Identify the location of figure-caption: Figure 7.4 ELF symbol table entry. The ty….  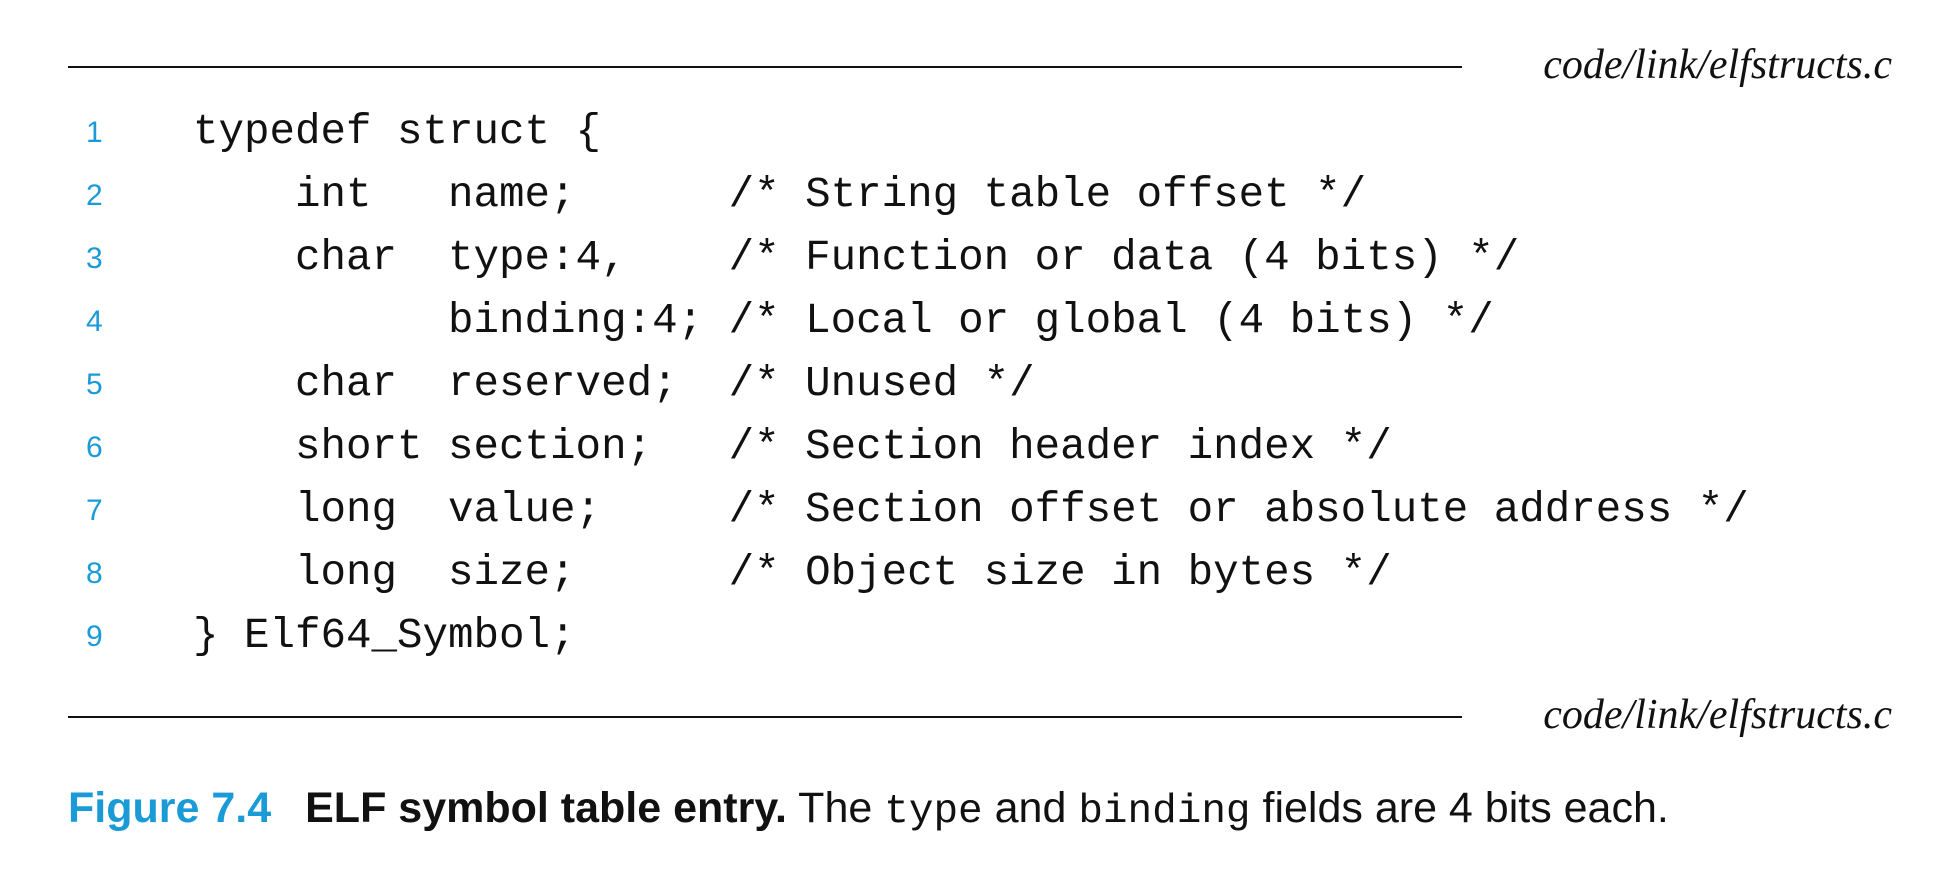
(868, 809).